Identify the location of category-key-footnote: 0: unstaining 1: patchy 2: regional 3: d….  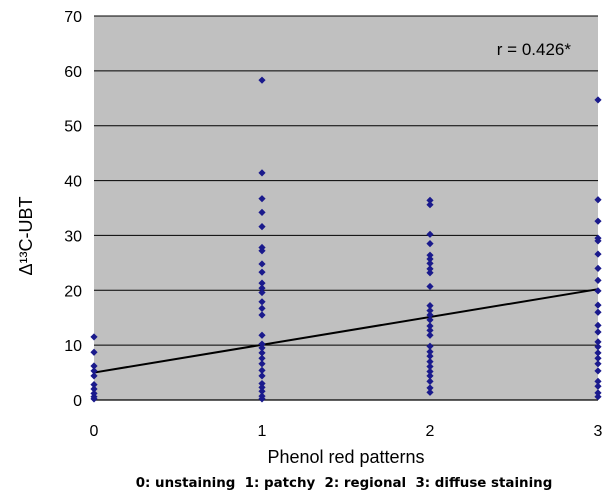
(344, 483).